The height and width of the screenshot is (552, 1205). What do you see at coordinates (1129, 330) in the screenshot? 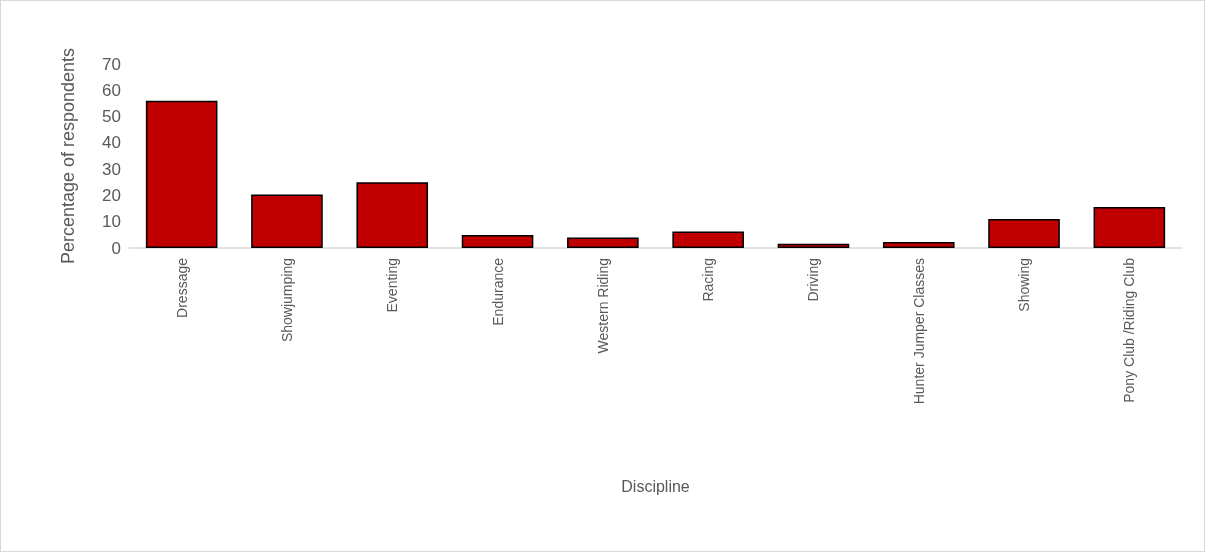
I see `x-tick-label: Pony Club /Riding Club` at bounding box center [1129, 330].